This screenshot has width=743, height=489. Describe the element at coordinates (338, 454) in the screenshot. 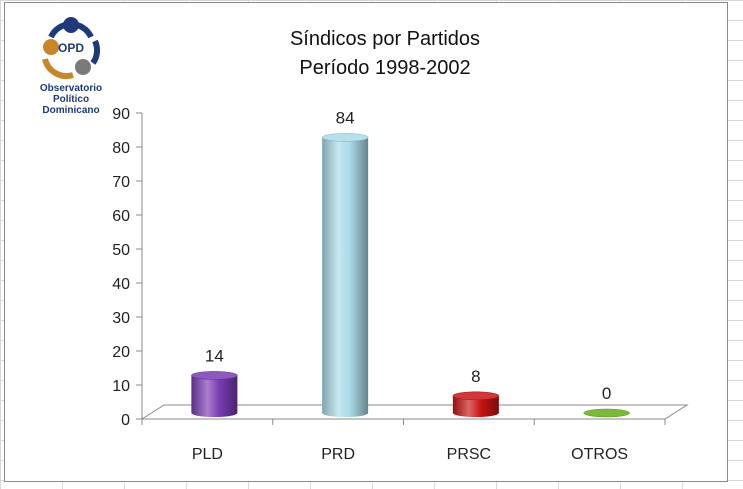

I see `x-category-label-prd: PRD` at that location.